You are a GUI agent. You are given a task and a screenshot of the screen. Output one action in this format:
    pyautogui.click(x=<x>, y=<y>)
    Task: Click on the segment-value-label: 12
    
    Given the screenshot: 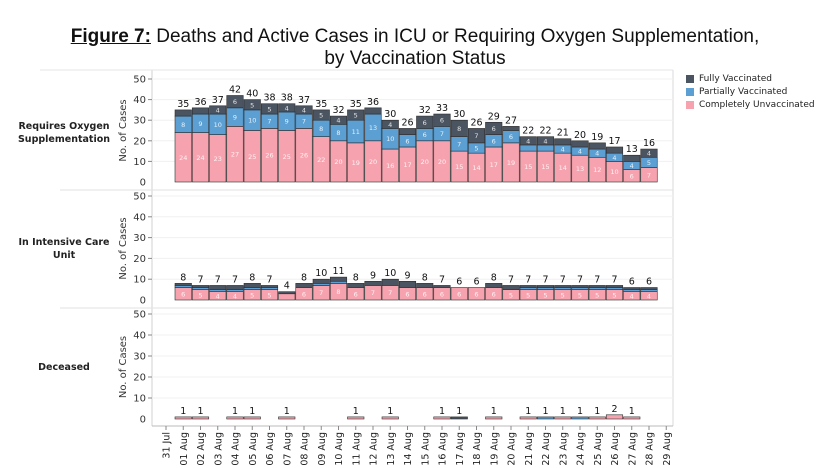 What is the action you would take?
    pyautogui.click(x=597, y=170)
    